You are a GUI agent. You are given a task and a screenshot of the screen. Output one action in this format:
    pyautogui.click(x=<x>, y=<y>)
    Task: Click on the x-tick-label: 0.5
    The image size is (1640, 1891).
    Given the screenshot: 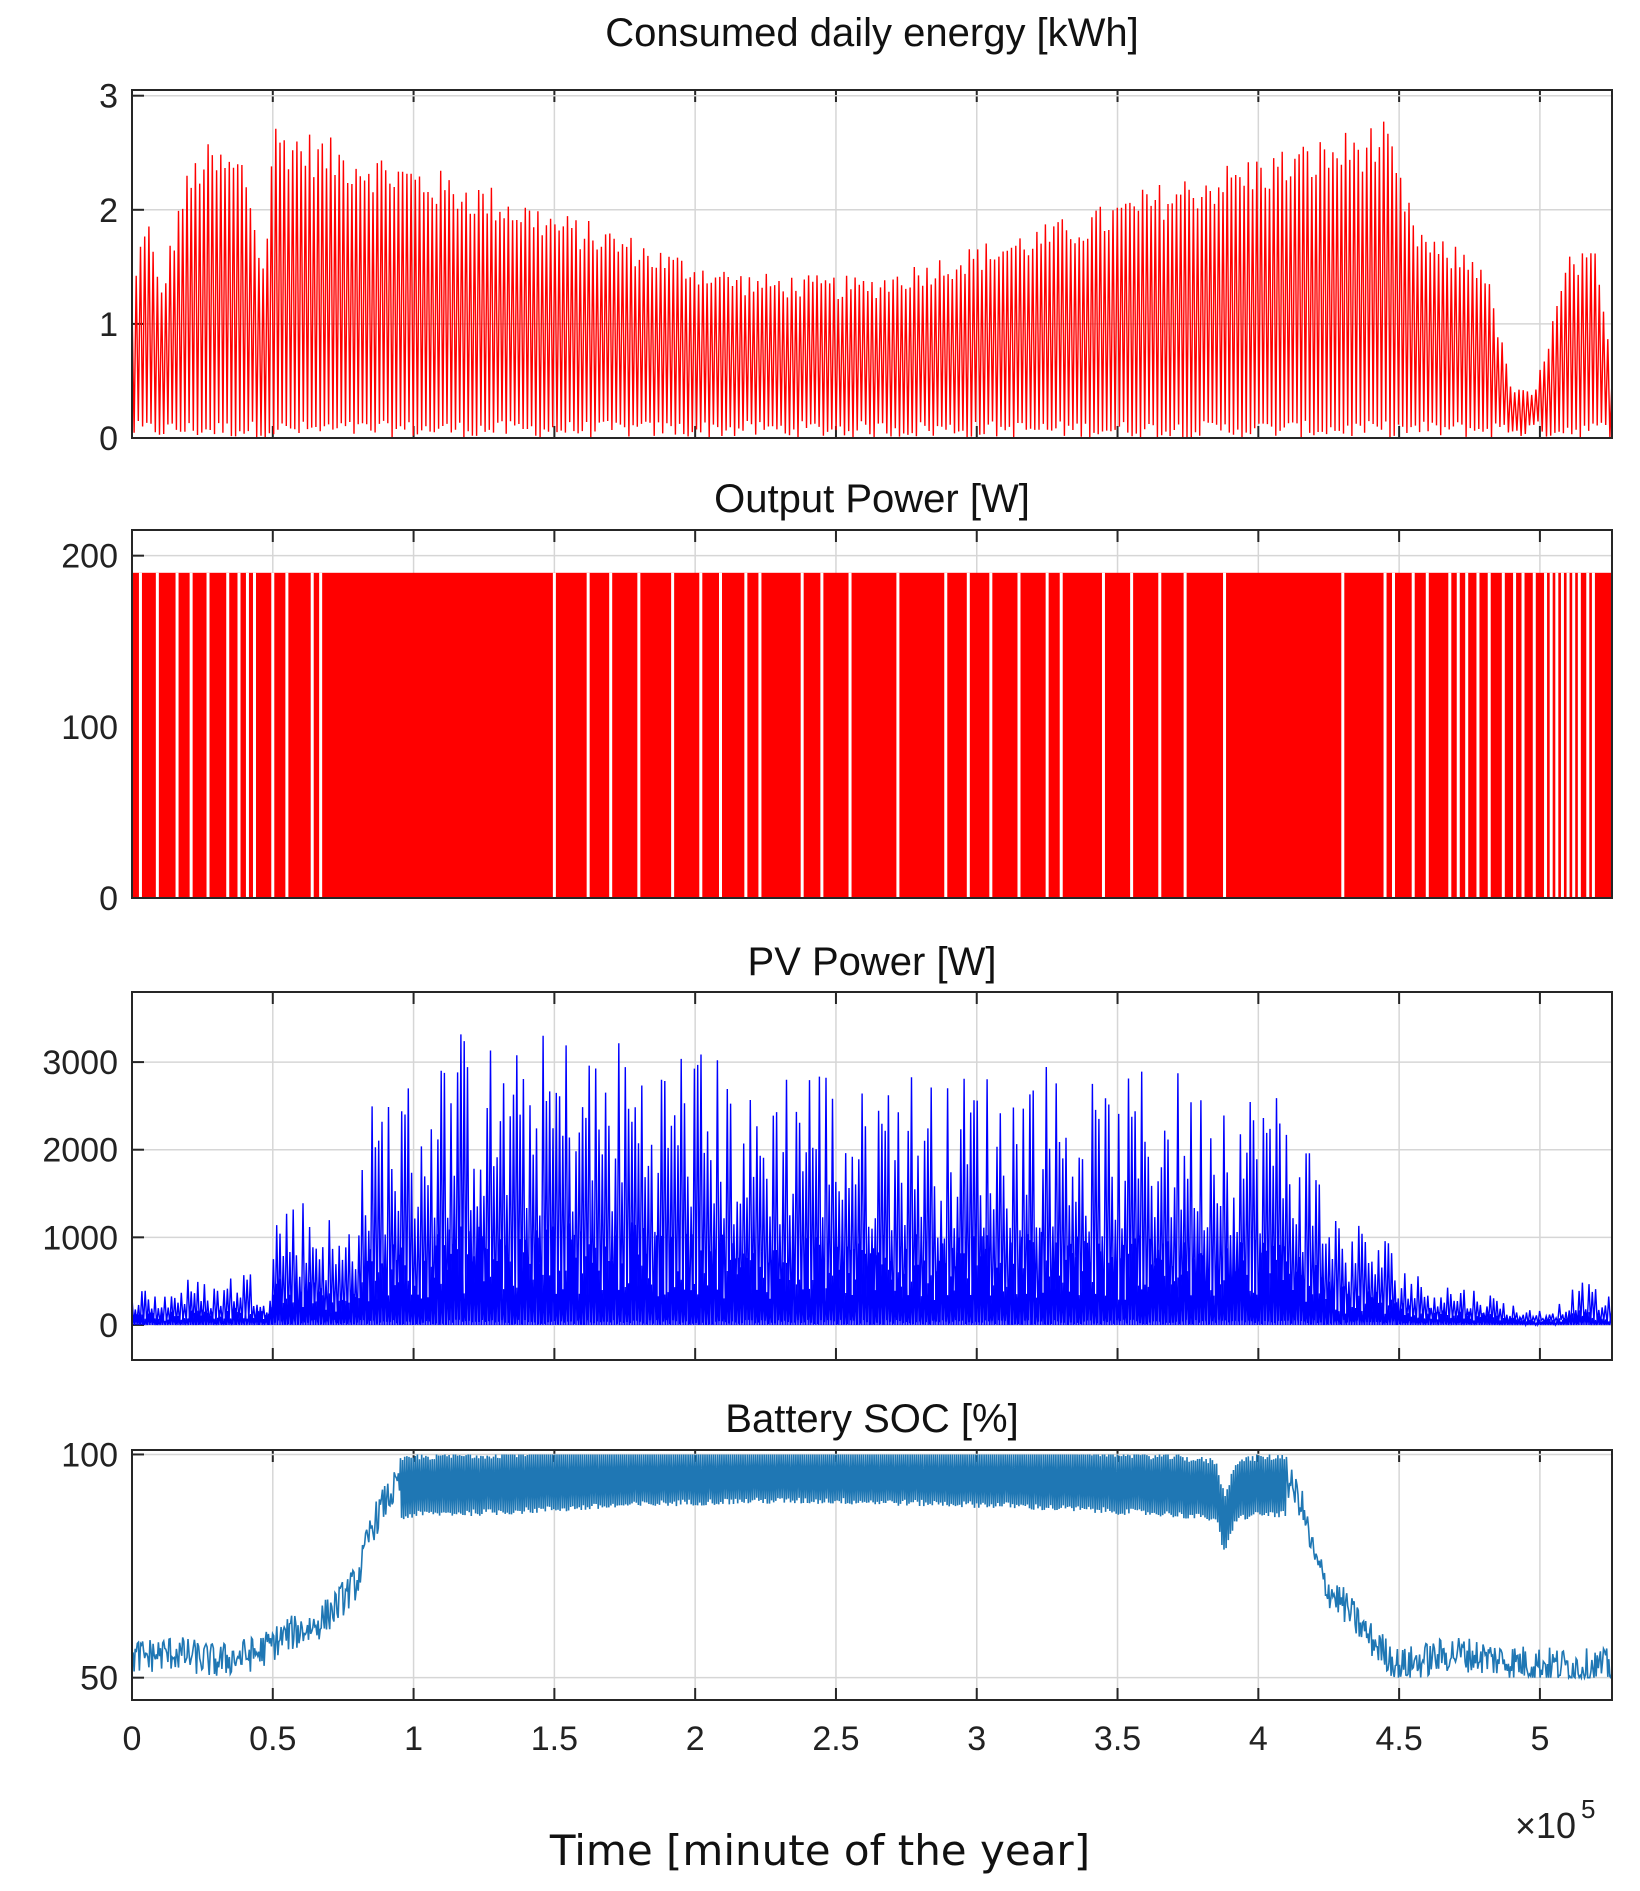 What is the action you would take?
    pyautogui.click(x=272, y=1739)
    